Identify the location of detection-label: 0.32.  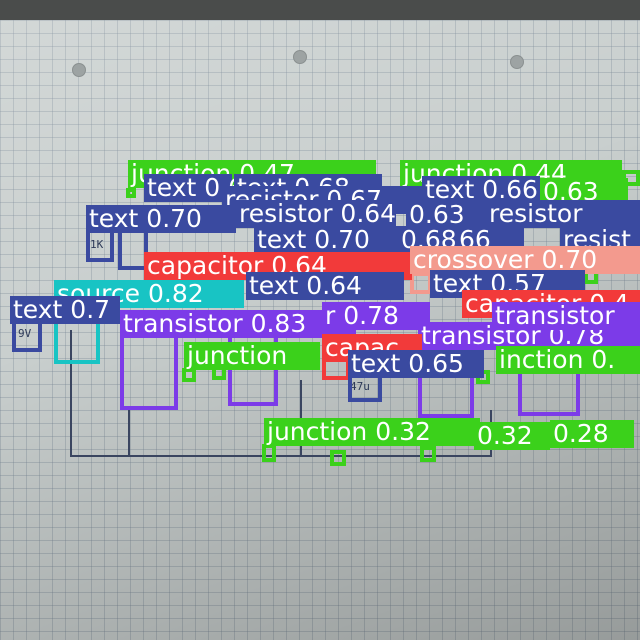
(512, 436).